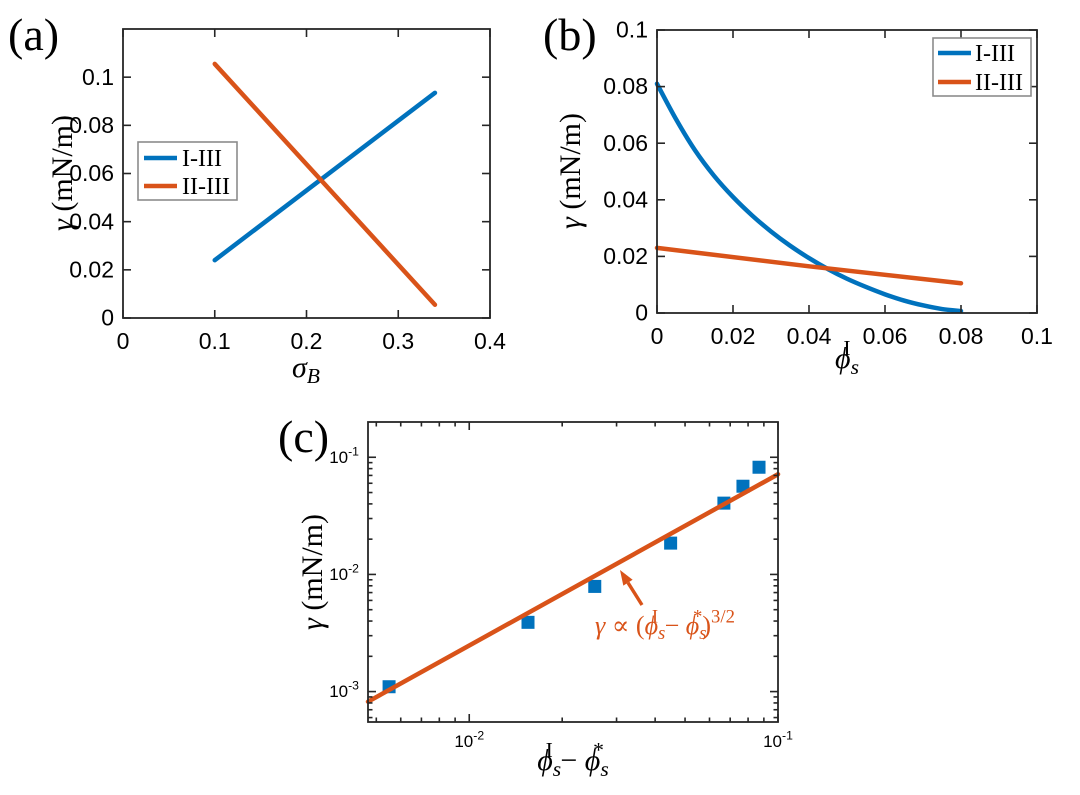  I want to click on x-tick-label: 0.04, so click(809, 336).